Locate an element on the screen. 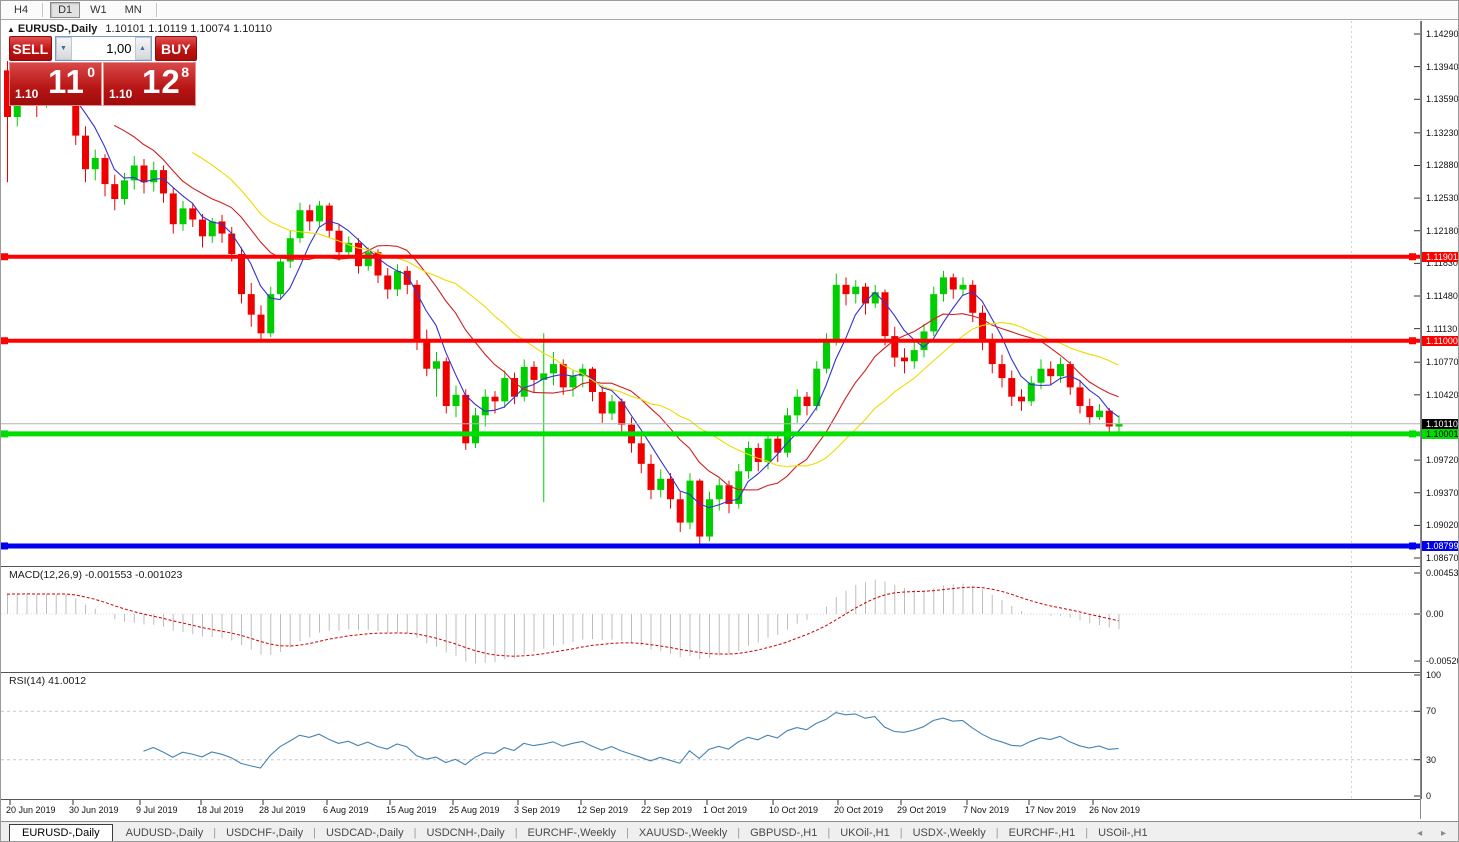 The image size is (1459, 842). date-label: 29 Oct 2019 is located at coordinates (921, 810).